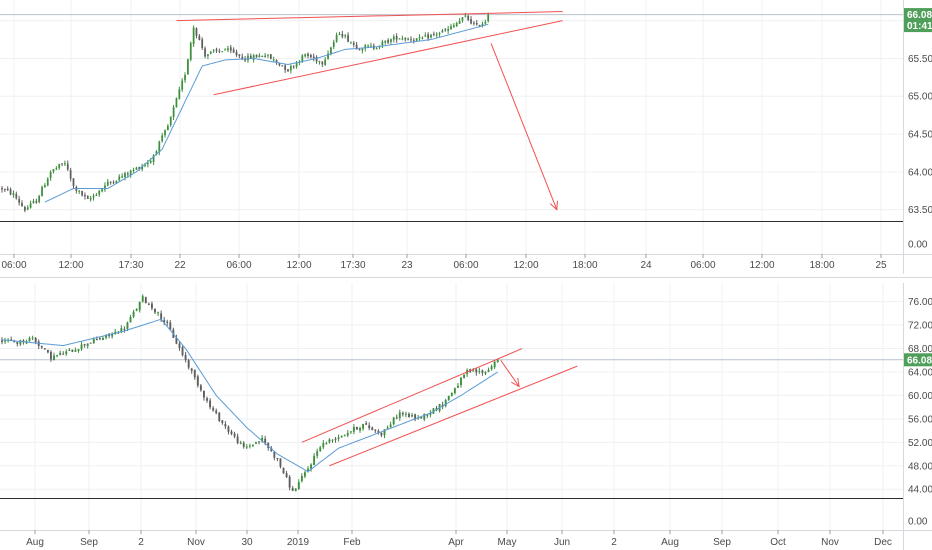  I want to click on x-tick-label: Feb, so click(352, 542).